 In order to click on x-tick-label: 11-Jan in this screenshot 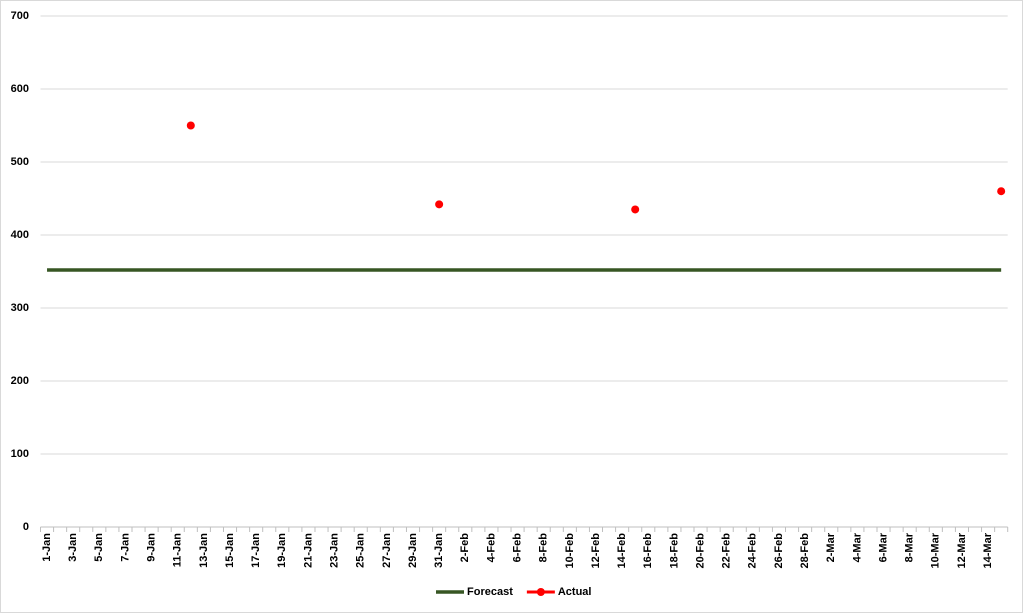, I will do `click(178, 550)`.